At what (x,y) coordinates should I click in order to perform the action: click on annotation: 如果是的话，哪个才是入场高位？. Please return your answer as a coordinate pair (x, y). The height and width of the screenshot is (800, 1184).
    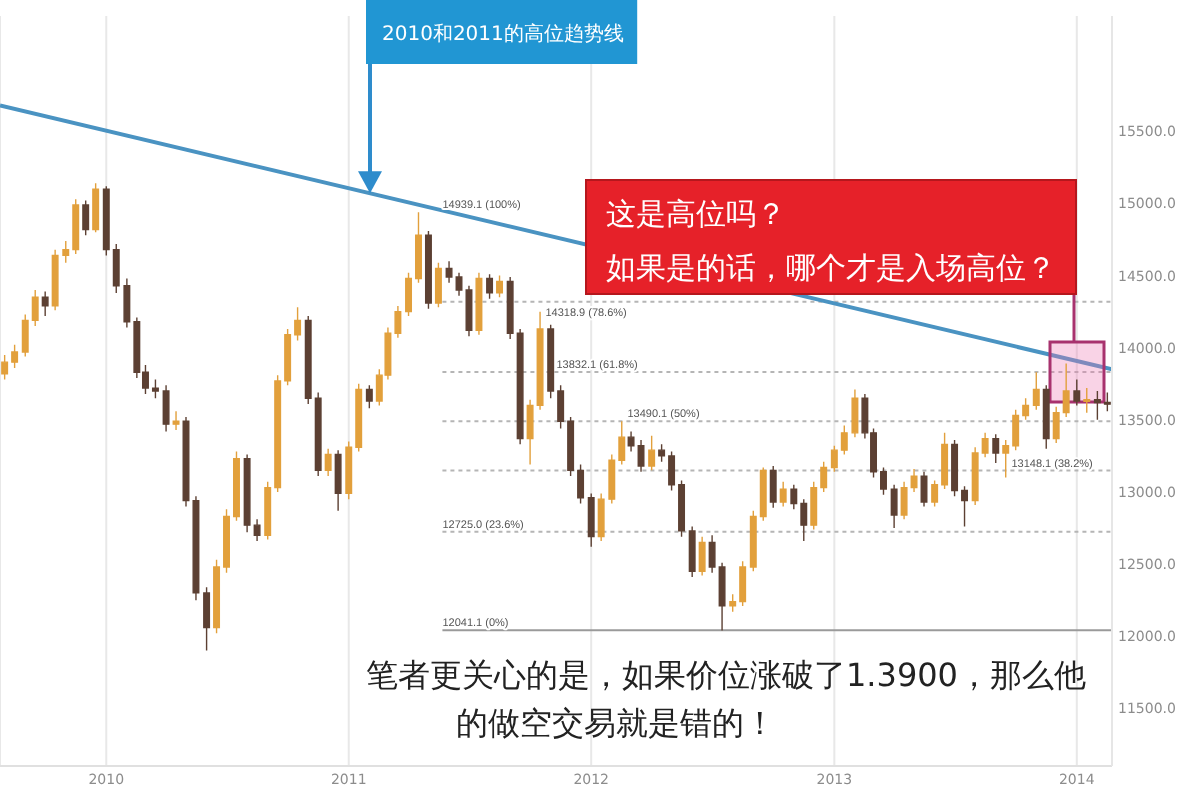
    Looking at the image, I should click on (831, 268).